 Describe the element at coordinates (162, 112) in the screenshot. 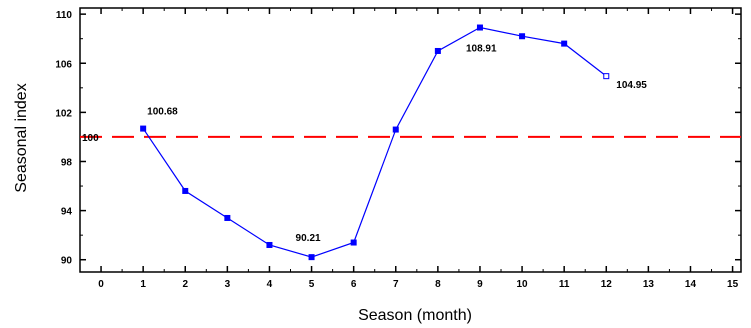

I see `data-label: 100.68` at that location.